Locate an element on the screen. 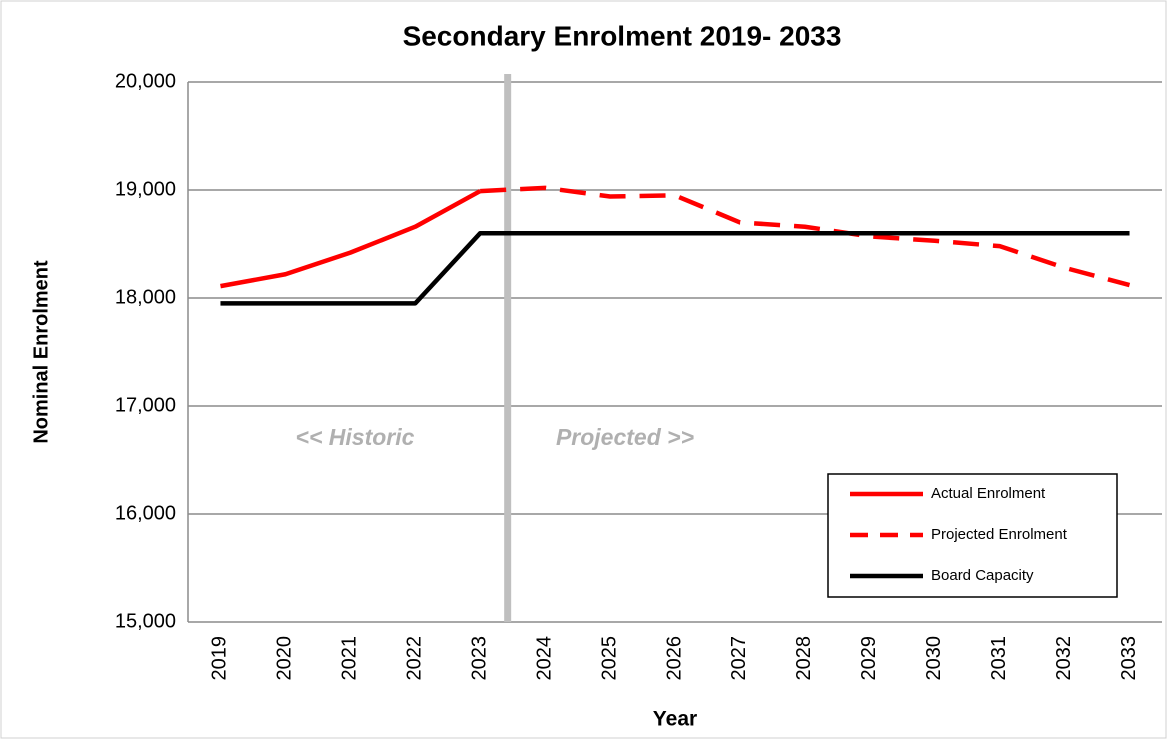  x-tick-label: 2029 is located at coordinates (869, 658).